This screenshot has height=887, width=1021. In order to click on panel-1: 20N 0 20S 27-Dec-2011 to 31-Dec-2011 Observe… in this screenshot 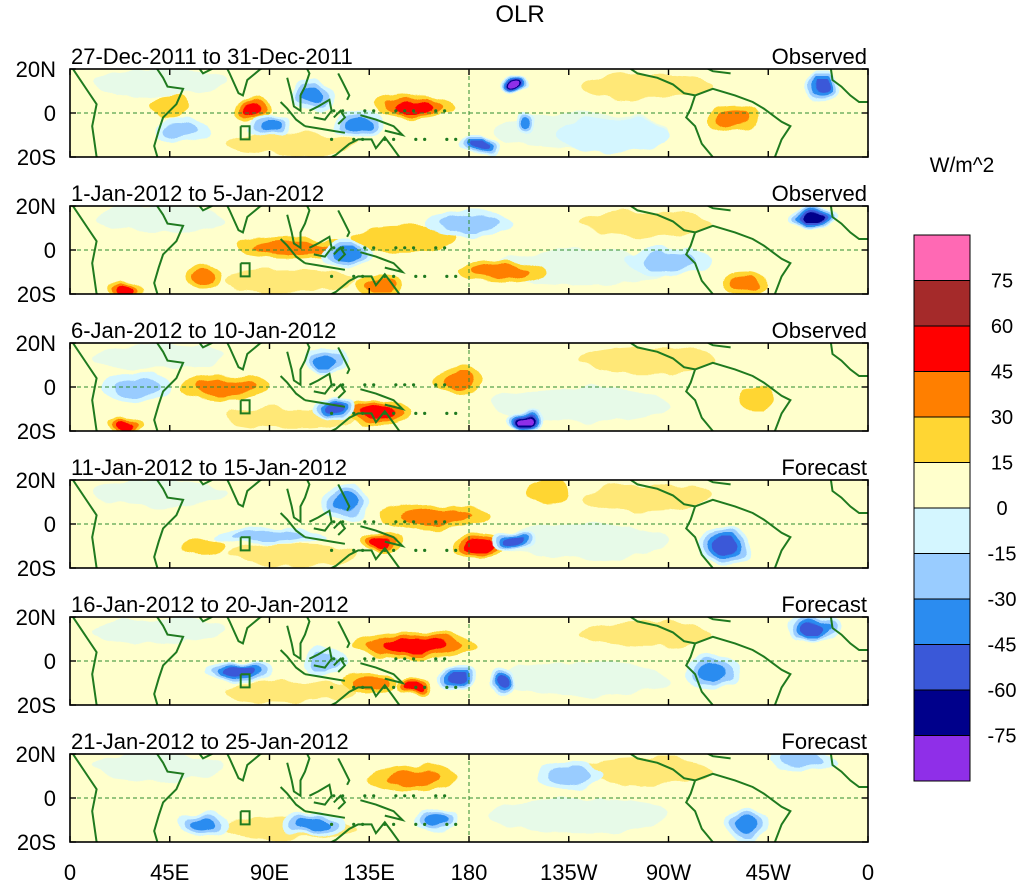, I will do `click(442, 107)`.